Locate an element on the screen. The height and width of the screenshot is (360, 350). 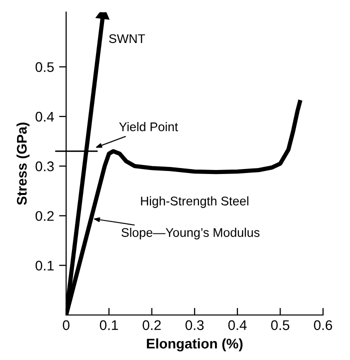
y-tick-label: 0.2 is located at coordinates (45, 216).